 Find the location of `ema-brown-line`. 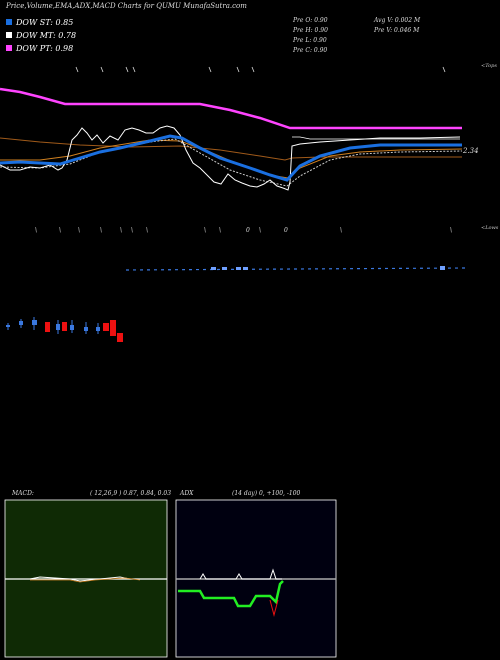

ema-brown-line is located at coordinates (231, 149).